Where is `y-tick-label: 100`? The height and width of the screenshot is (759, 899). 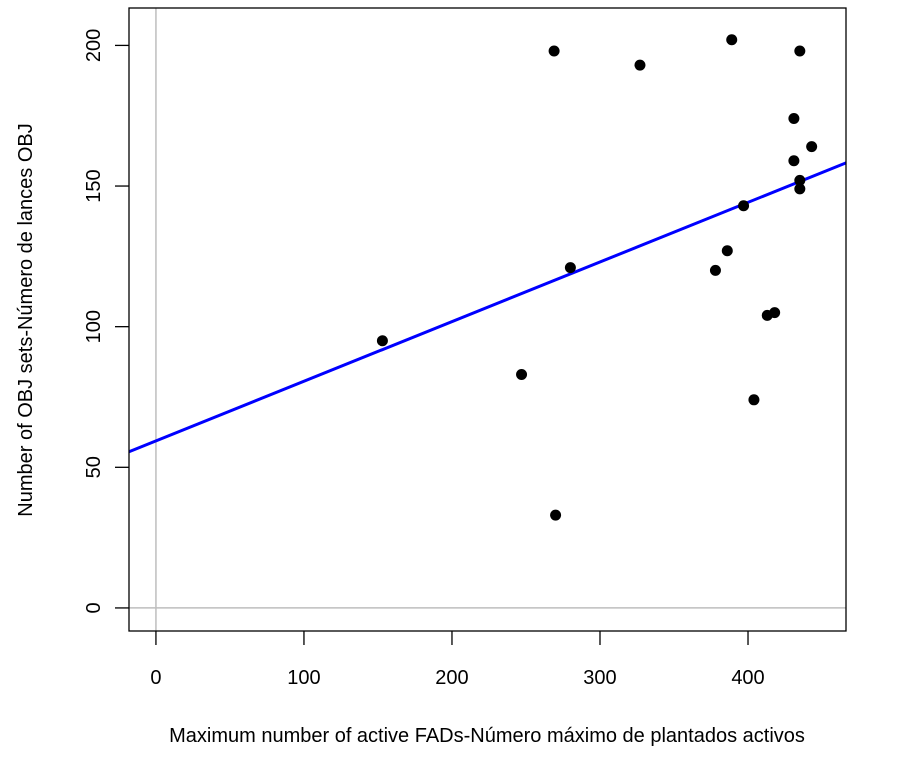 y-tick-label: 100 is located at coordinates (94, 326).